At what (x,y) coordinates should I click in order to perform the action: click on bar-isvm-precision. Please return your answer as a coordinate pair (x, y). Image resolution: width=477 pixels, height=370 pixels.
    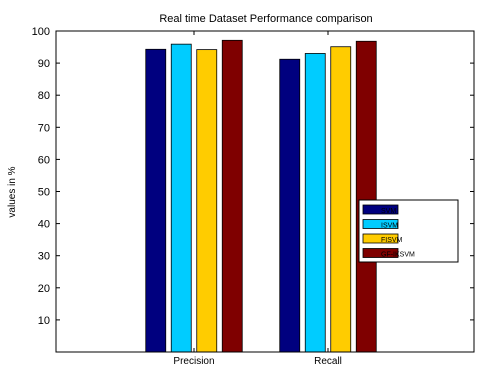
    Looking at the image, I should click on (181, 198).